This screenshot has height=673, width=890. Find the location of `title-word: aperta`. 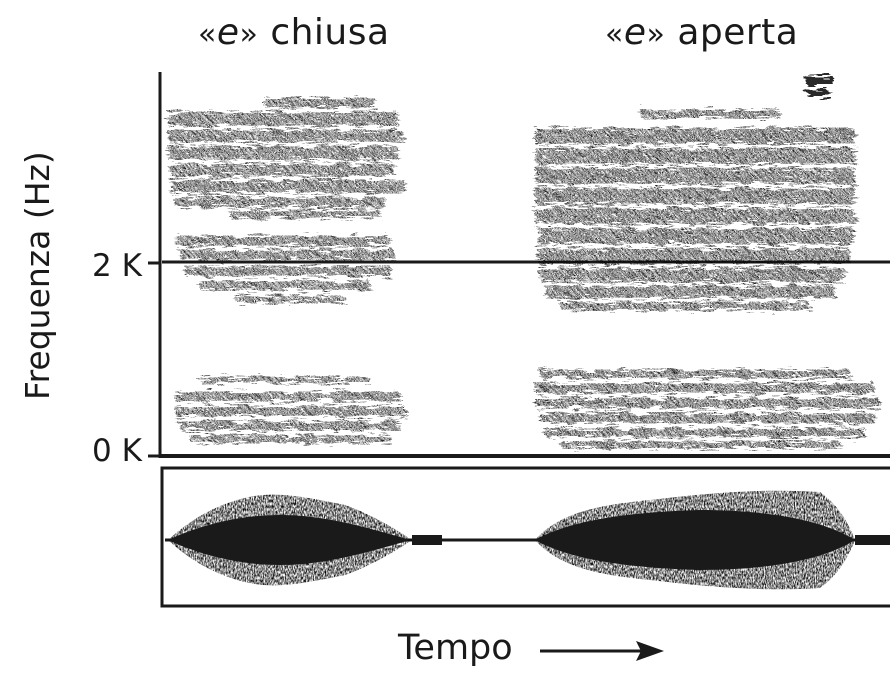

title-word: aperta is located at coordinates (732, 32).